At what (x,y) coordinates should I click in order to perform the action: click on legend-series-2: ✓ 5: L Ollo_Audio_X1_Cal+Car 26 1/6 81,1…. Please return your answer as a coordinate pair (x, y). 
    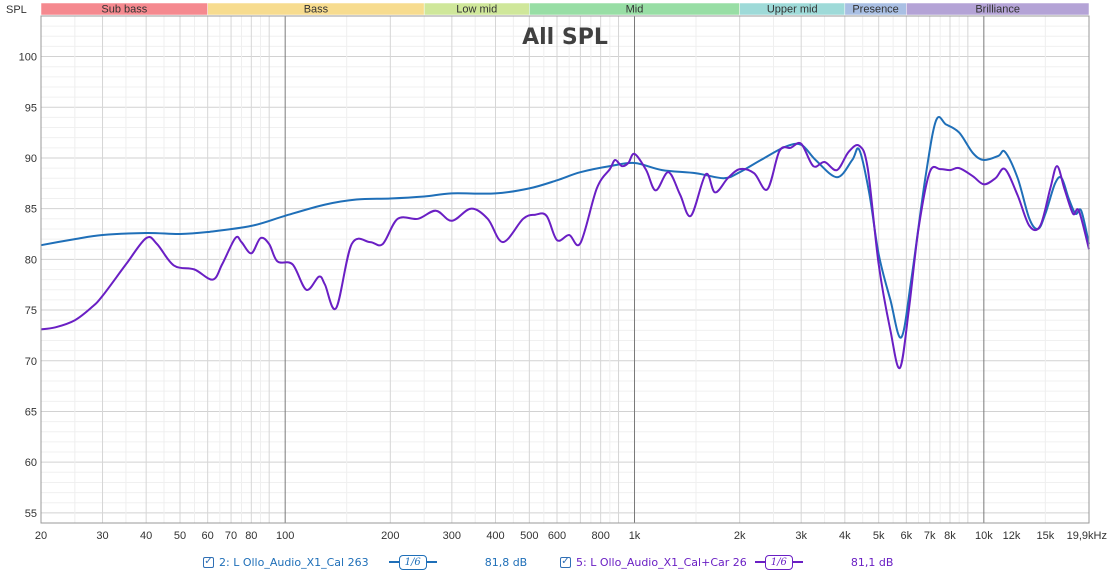
    Looking at the image, I should click on (726, 562).